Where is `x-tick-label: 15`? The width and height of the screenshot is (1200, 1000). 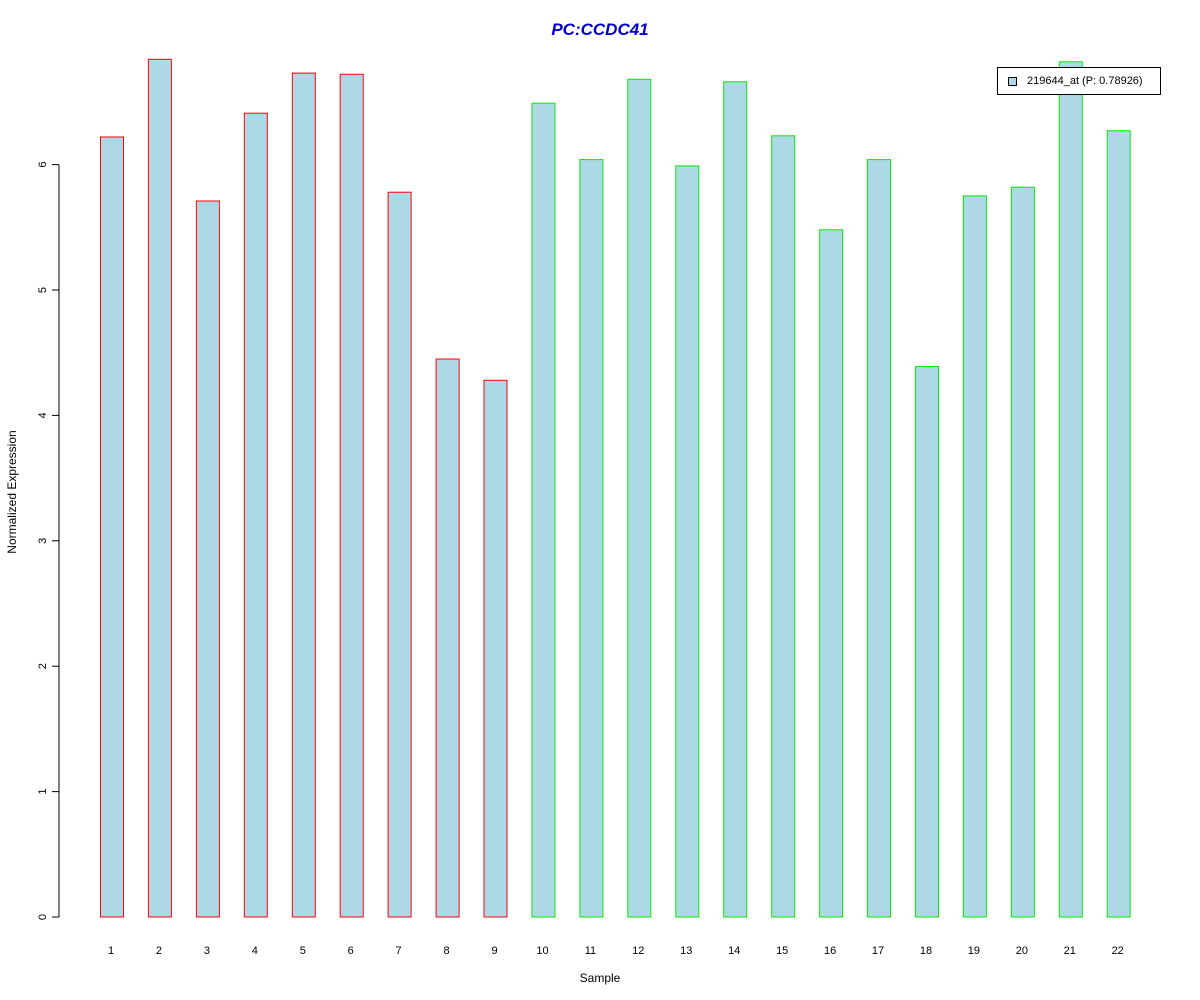 x-tick-label: 15 is located at coordinates (782, 951).